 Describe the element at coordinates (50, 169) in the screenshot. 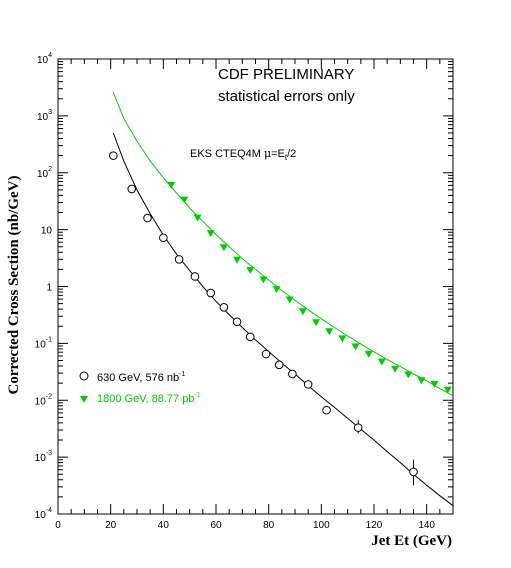

I see `y-tick-exp: 2` at that location.